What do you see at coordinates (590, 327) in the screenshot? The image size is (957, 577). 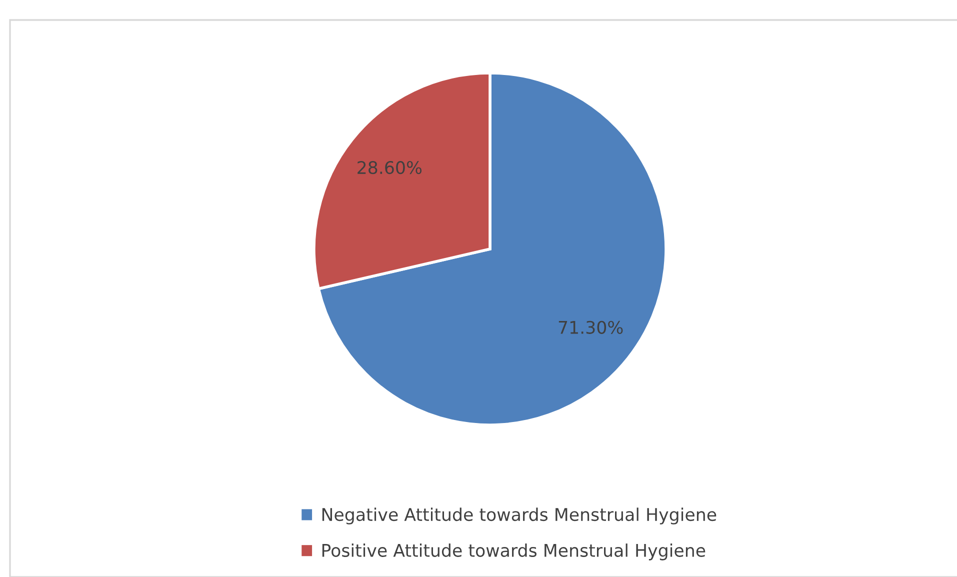 I see `data-label: 71.30%` at bounding box center [590, 327].